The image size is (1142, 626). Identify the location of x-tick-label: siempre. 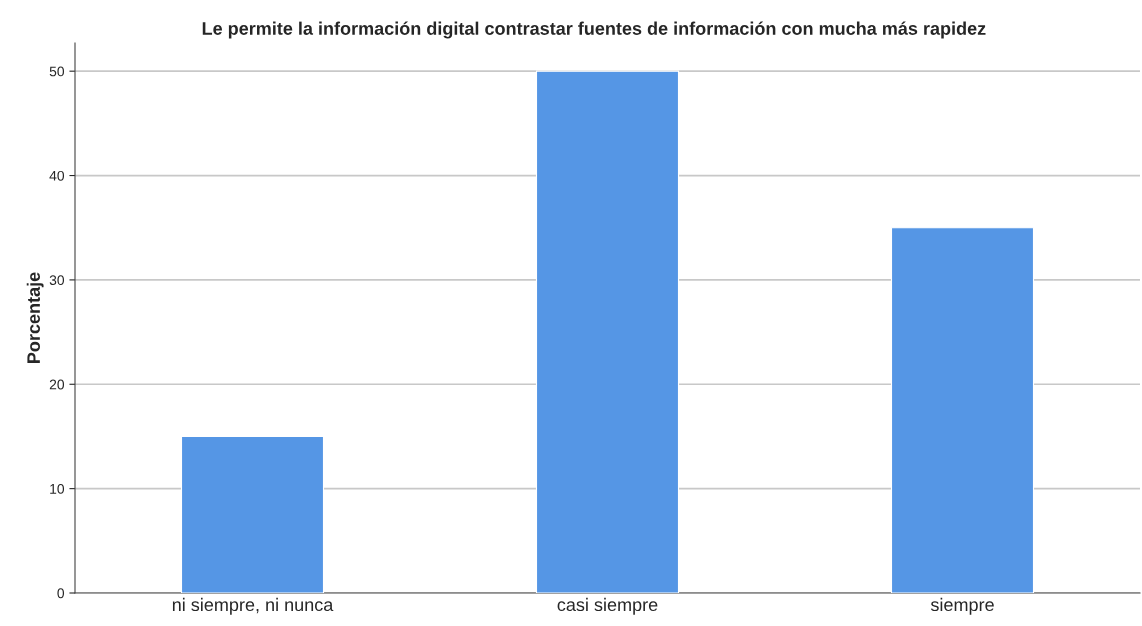
(962, 606).